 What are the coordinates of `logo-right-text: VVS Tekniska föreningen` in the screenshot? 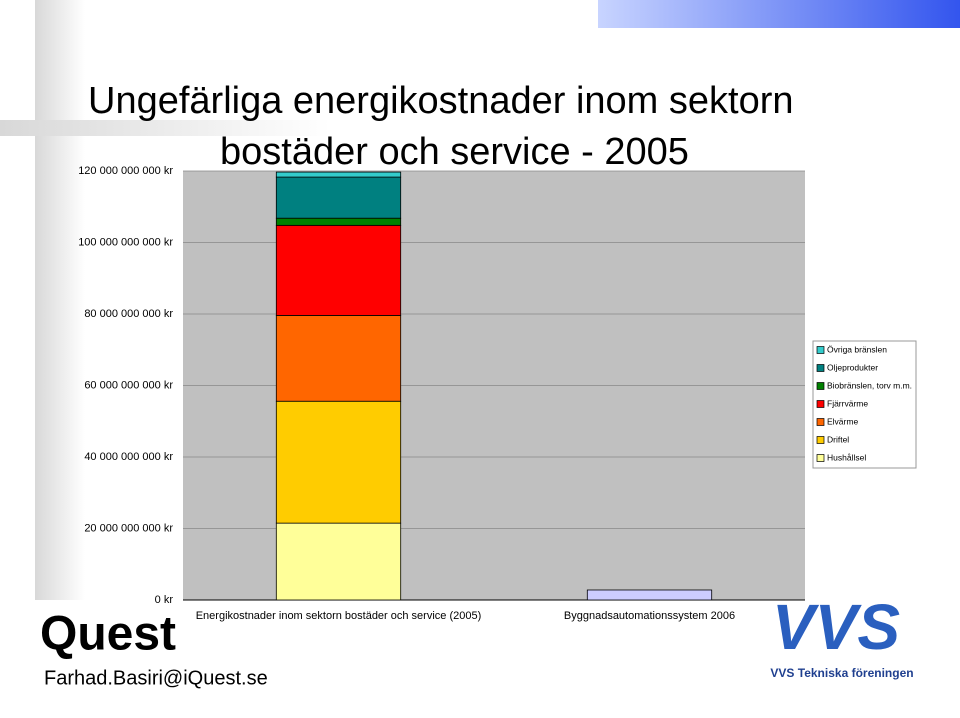 It's located at (841, 673).